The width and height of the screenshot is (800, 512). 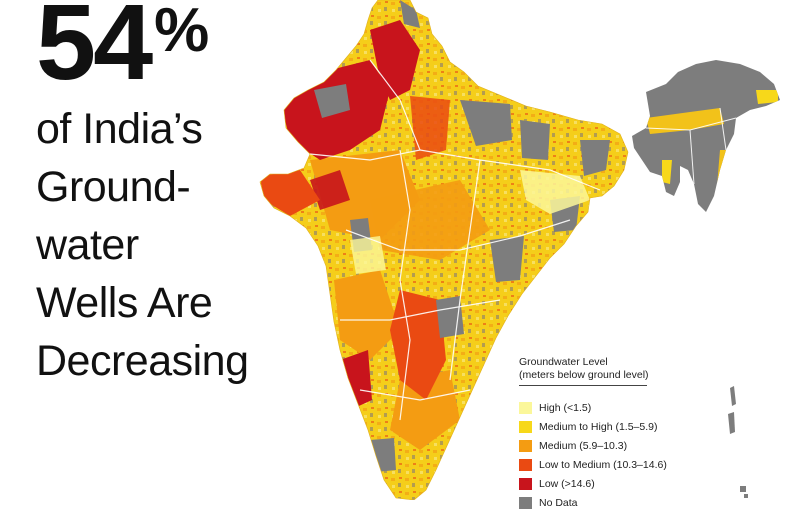 What do you see at coordinates (87, 245) in the screenshot?
I see `subtitle-line: water` at bounding box center [87, 245].